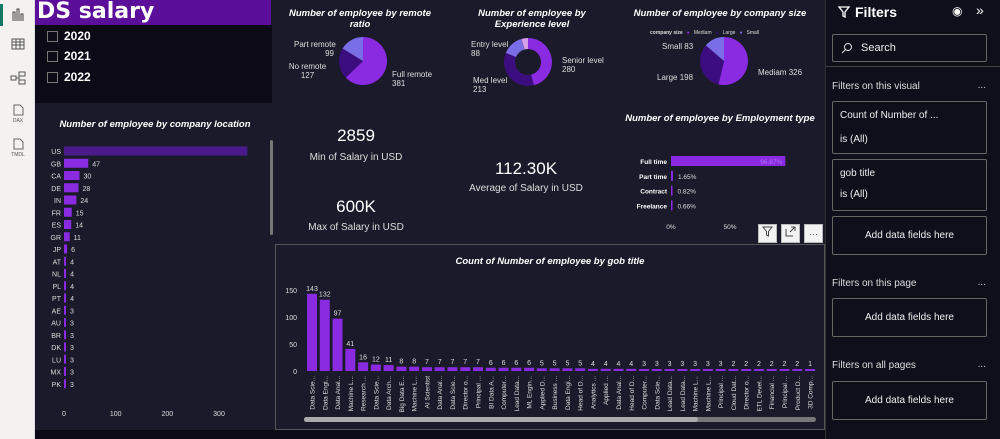 Image resolution: width=1000 pixels, height=439 pixels. What do you see at coordinates (909, 127) in the screenshot?
I see `filter-card-count: Count of Number of ... is (All)` at bounding box center [909, 127].